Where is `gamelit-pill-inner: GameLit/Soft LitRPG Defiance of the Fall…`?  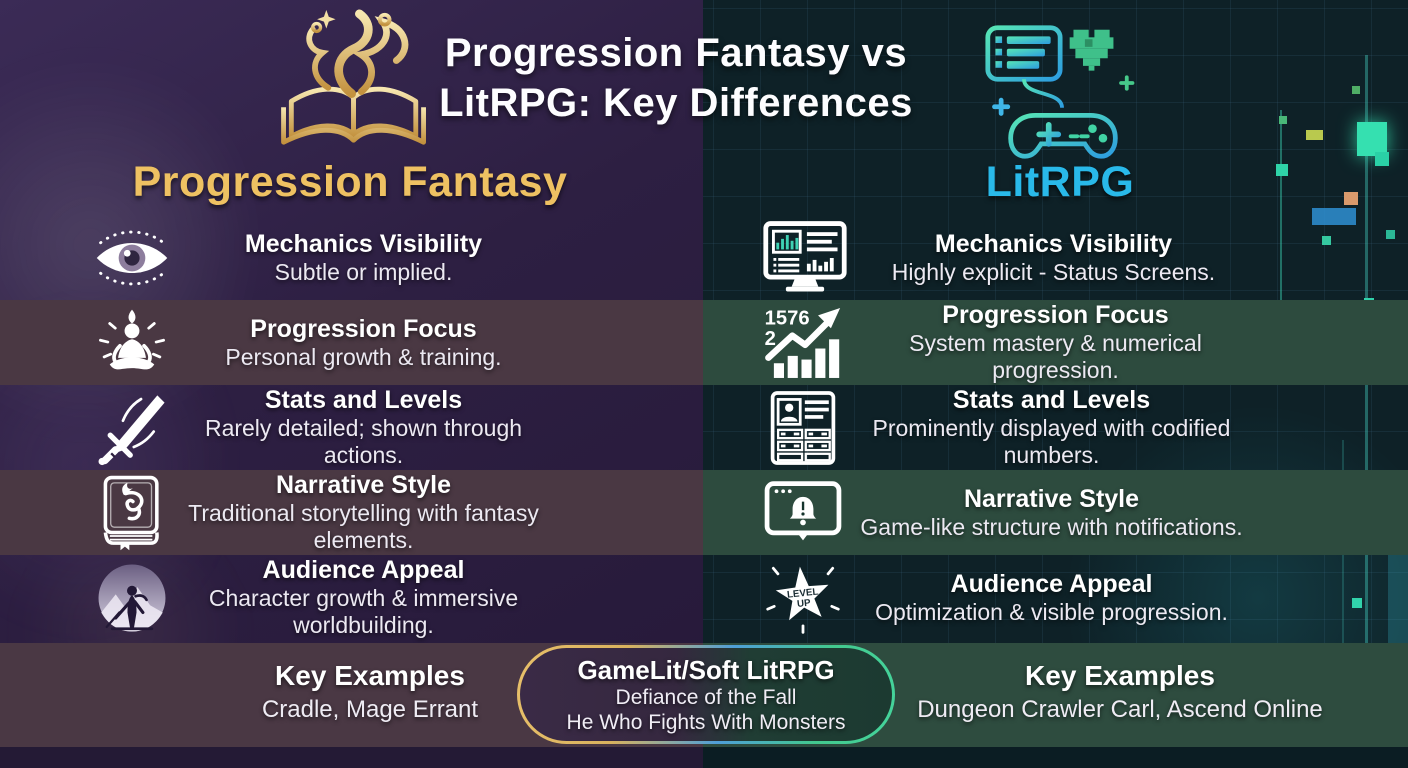 gamelit-pill-inner: GameLit/Soft LitRPG Defiance of the Fall… is located at coordinates (706, 694).